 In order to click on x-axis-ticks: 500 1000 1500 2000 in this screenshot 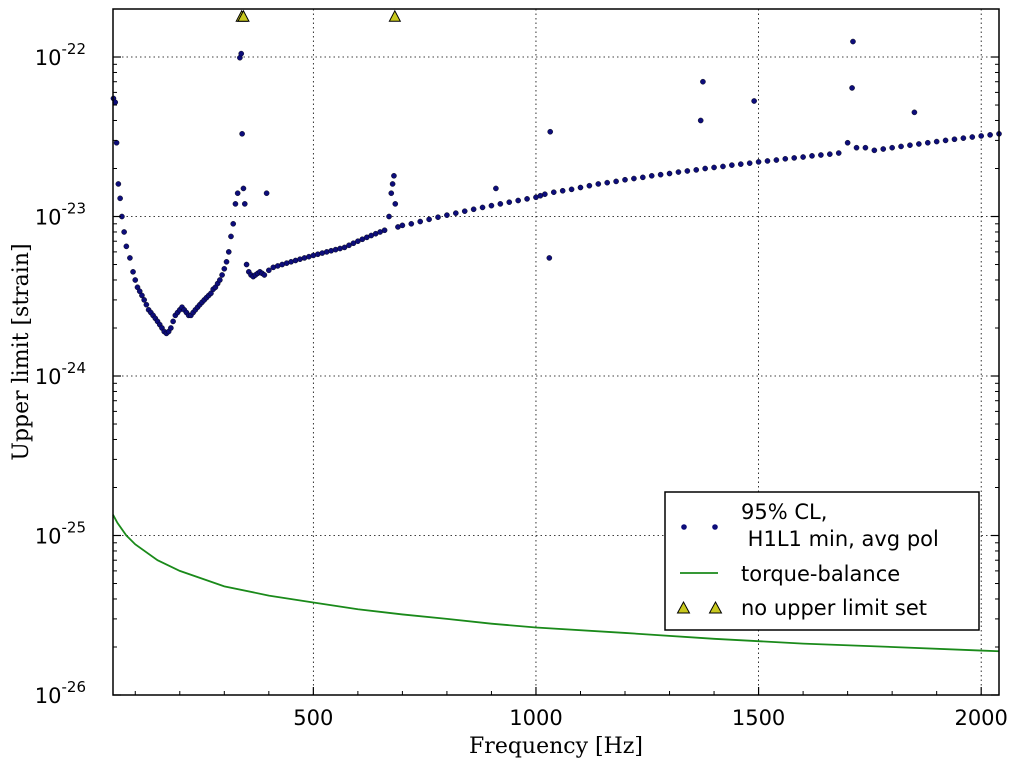, I will do `click(571, 708)`.